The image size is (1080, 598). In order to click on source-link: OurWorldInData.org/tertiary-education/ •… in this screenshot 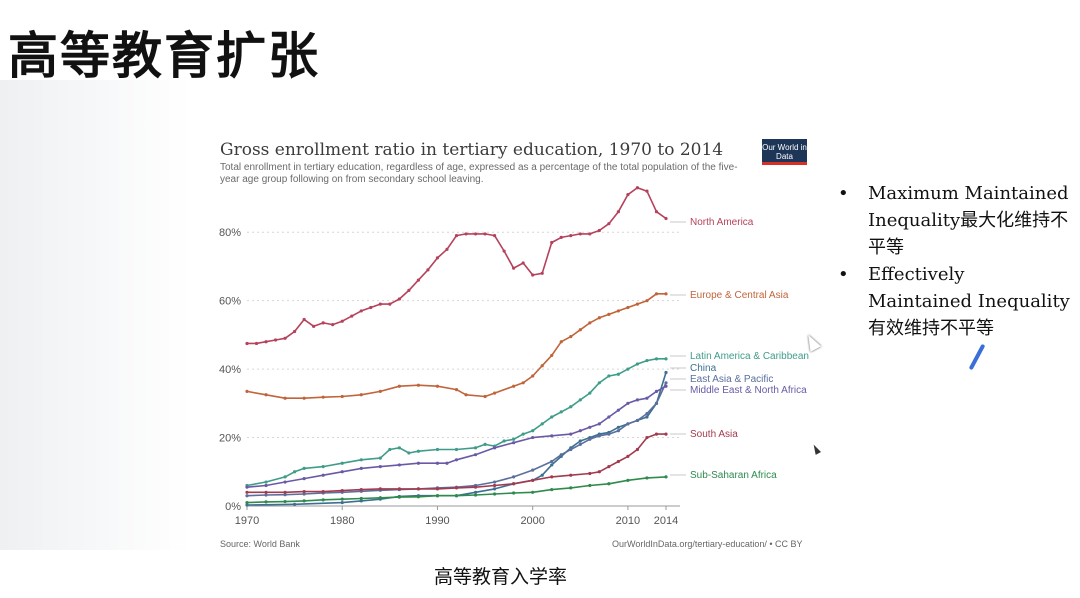, I will do `click(707, 544)`.